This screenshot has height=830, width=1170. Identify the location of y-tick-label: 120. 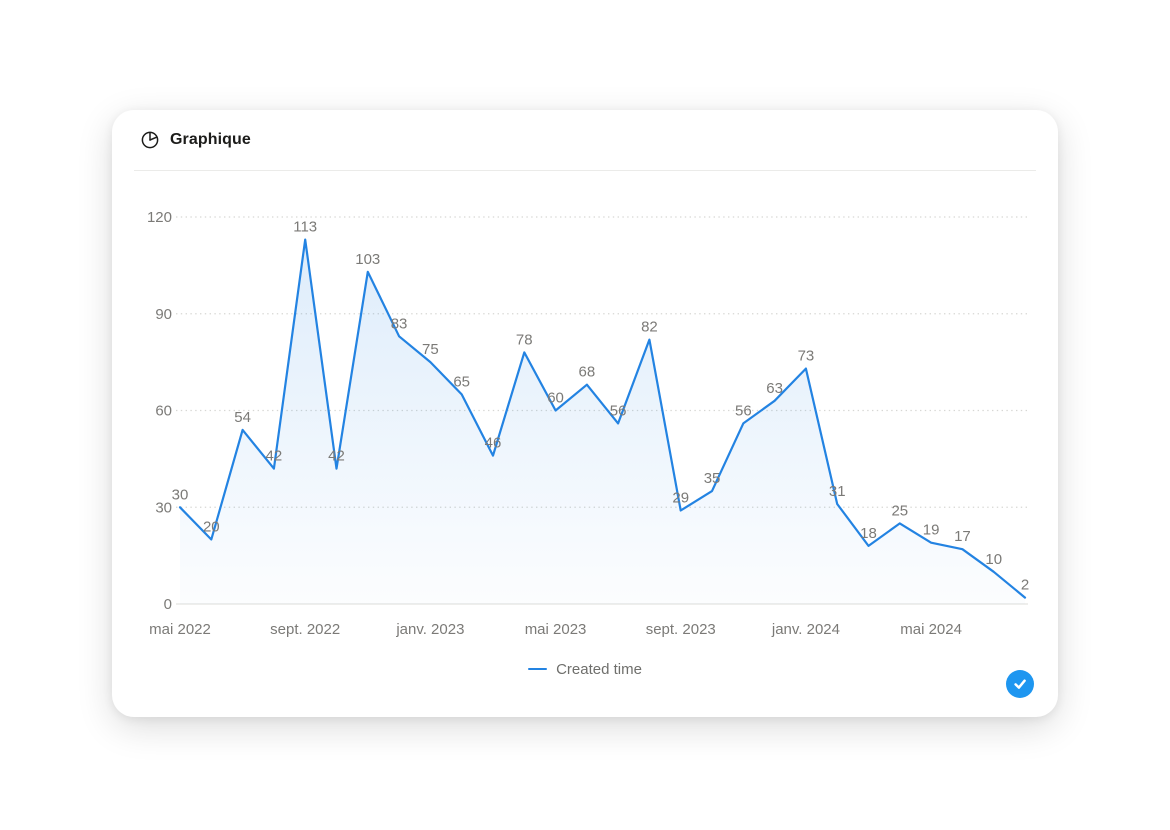
(159, 217).